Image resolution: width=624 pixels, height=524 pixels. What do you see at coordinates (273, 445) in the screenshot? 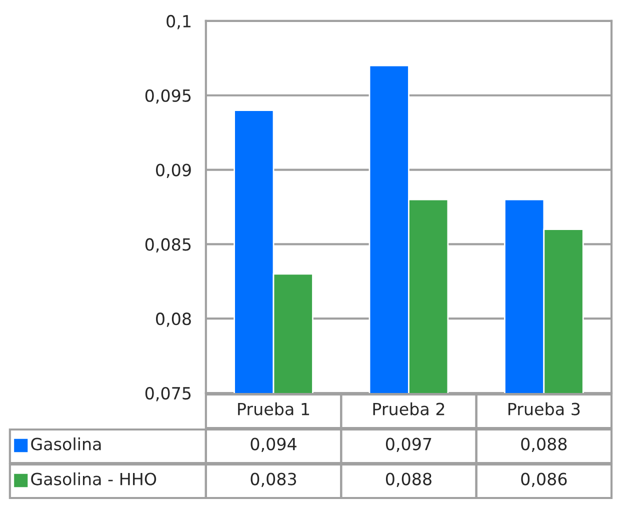
I see `data-label: 0,094` at bounding box center [273, 445].